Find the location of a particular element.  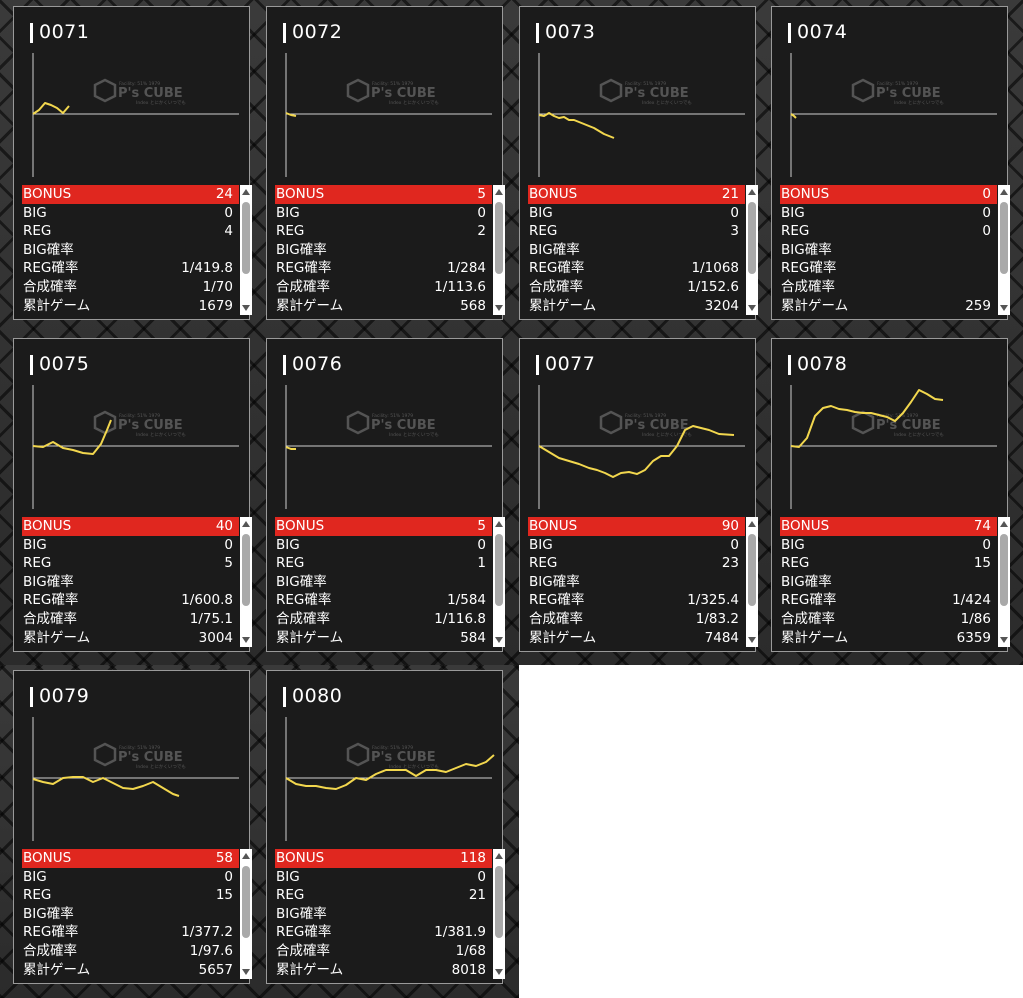

slump-graph: P's CUBE Facility: 51% 1979 Index とにかくいつでも is located at coordinates (387, 446).